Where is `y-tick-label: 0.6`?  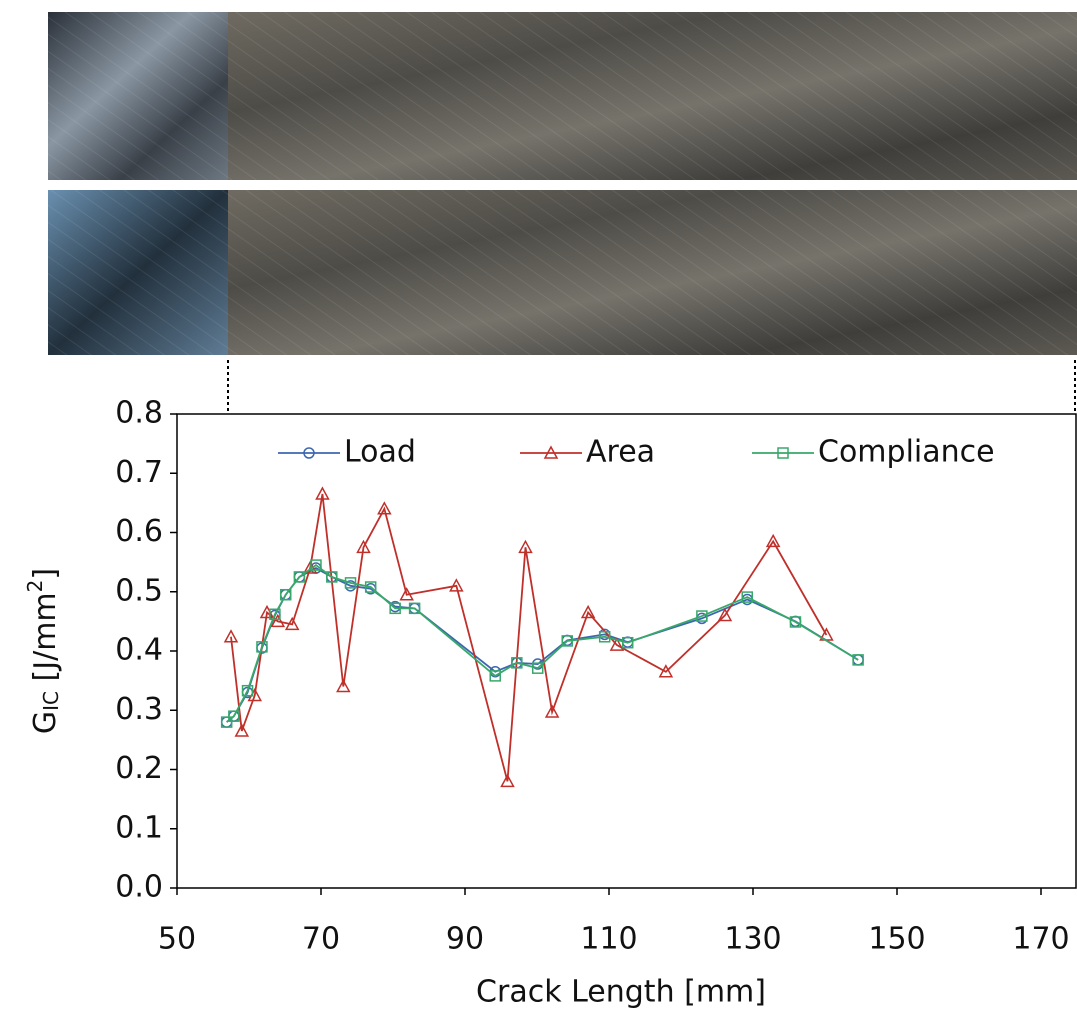 y-tick-label: 0.6 is located at coordinates (139, 531).